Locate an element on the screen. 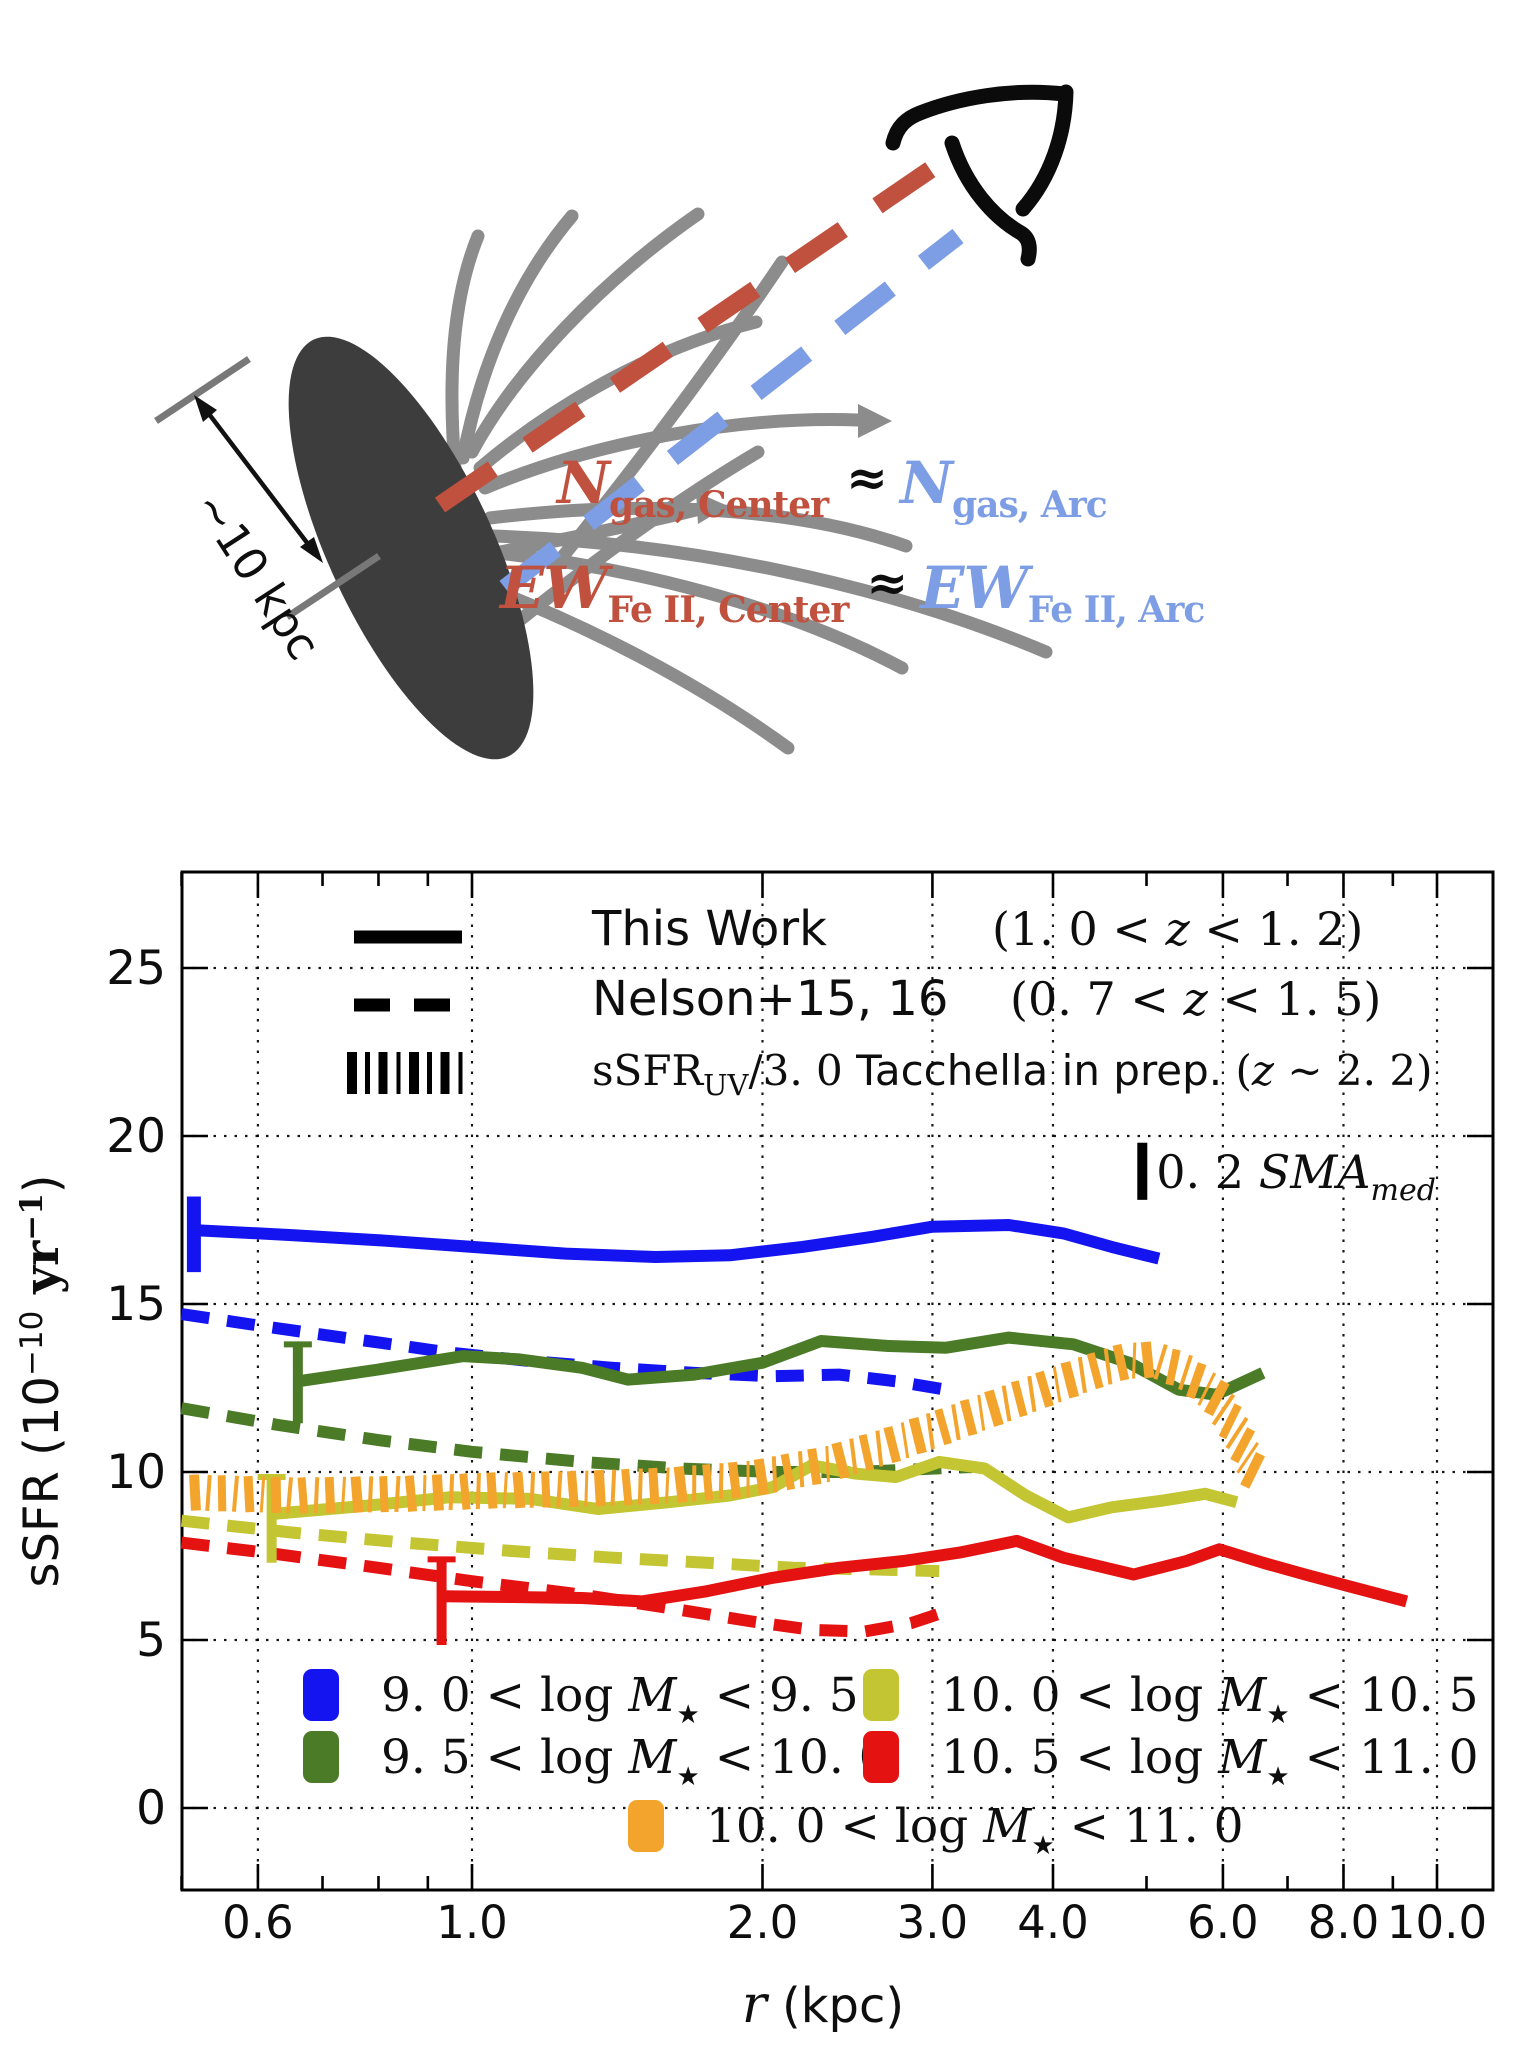  x-tick-label: 6.0 is located at coordinates (1223, 1922).